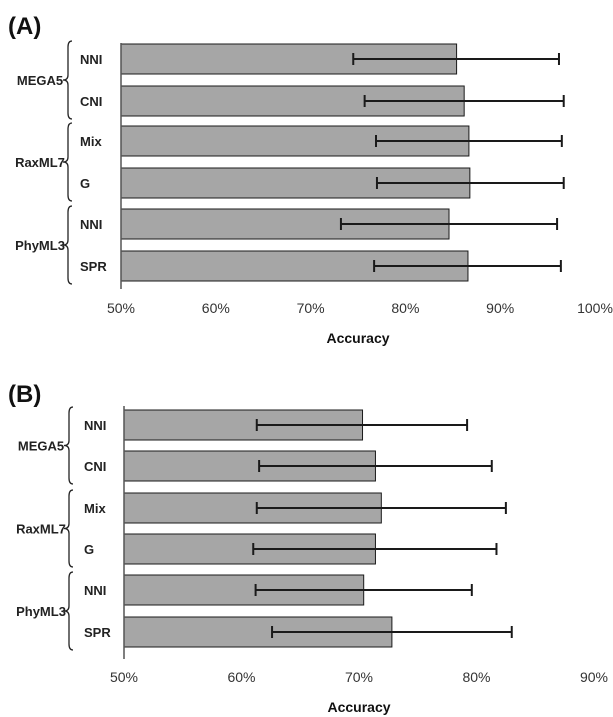 This screenshot has width=613, height=717. I want to click on panel-a-group-label-1: MEGA5, so click(40, 80).